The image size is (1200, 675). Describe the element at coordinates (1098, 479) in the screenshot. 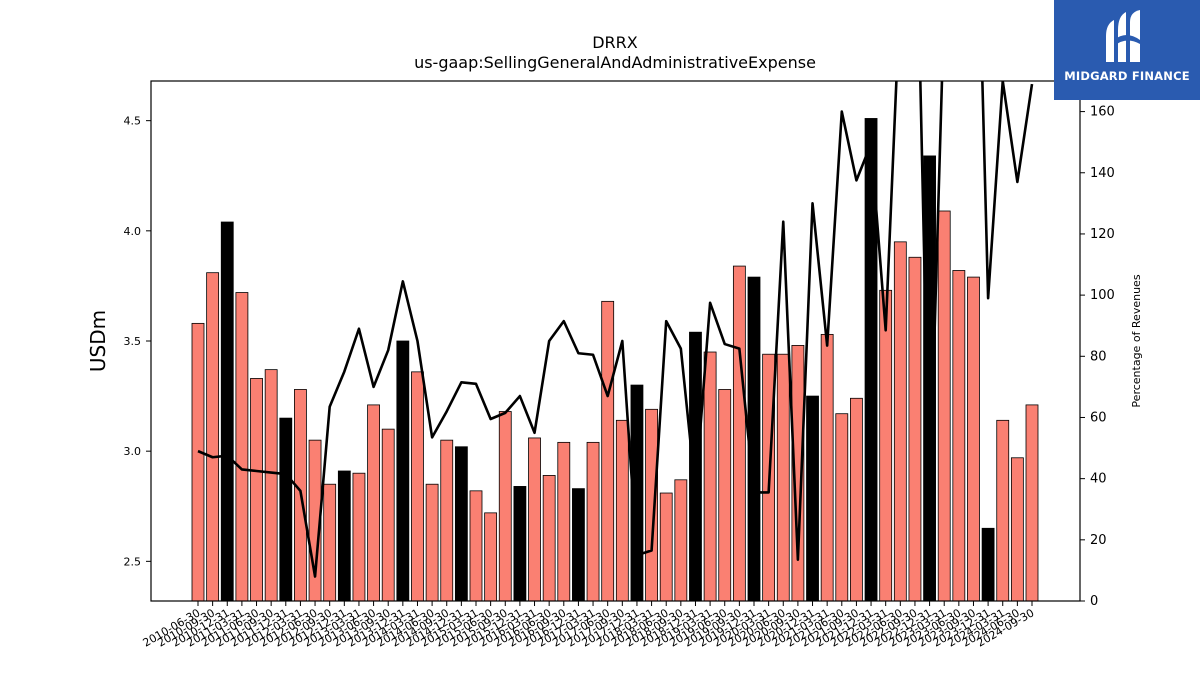

I see `y2-tick-label: 40` at that location.